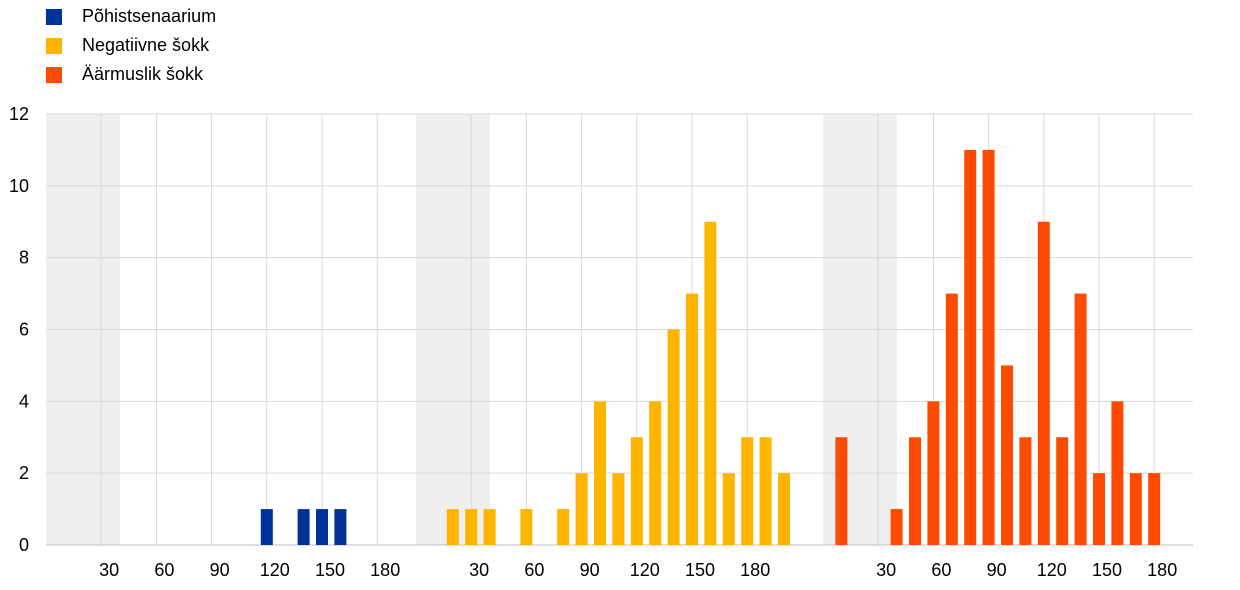 This screenshot has width=1240, height=590. Describe the element at coordinates (146, 45) in the screenshot. I see `legend-label-adverse: Negatiivne šokk` at that location.